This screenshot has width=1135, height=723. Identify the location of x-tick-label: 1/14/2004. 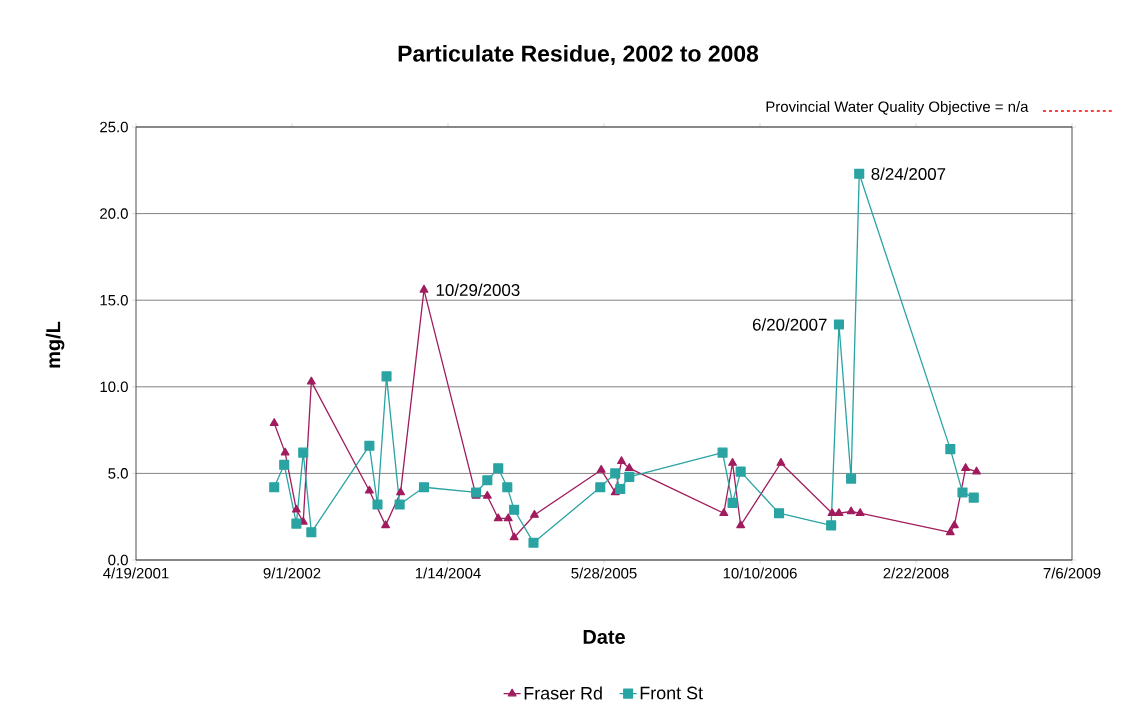
(448, 573).